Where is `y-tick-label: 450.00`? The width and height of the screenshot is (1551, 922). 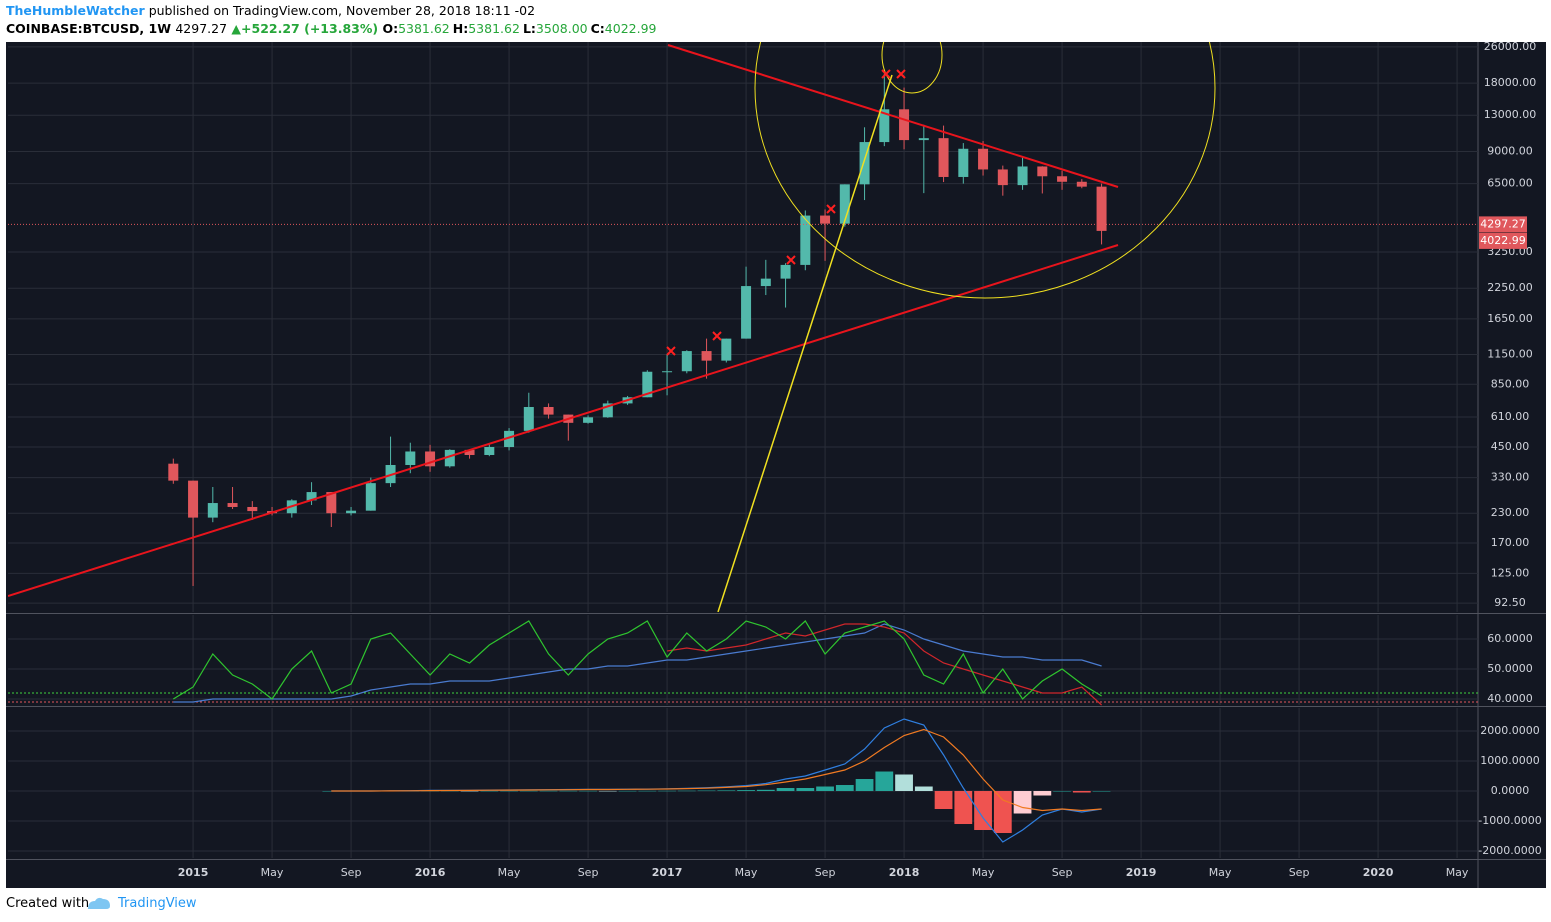
y-tick-label: 450.00 is located at coordinates (1510, 446).